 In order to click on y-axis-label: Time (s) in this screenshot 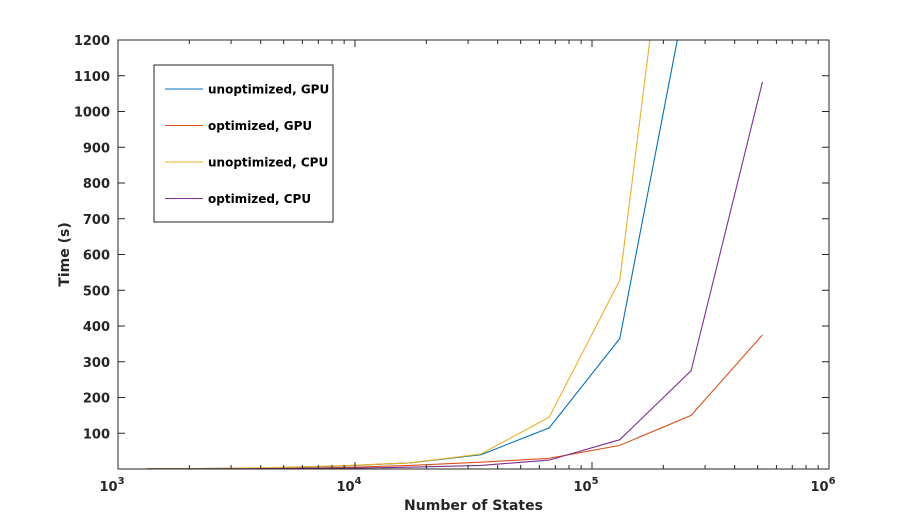, I will do `click(65, 254)`.